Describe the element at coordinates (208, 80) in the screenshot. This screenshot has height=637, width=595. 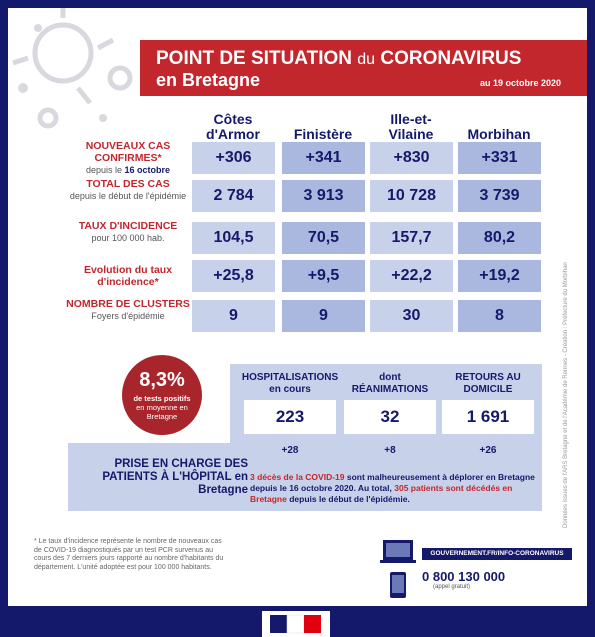
I see `subtitle: en Bretagne` at that location.